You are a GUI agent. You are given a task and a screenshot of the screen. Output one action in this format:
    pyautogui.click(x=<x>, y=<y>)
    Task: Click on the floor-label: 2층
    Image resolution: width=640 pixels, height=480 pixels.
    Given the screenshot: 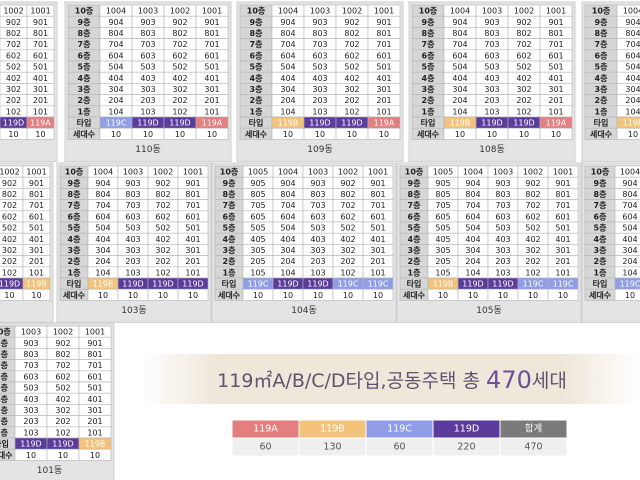 What is the action you would take?
    pyautogui.click(x=602, y=100)
    